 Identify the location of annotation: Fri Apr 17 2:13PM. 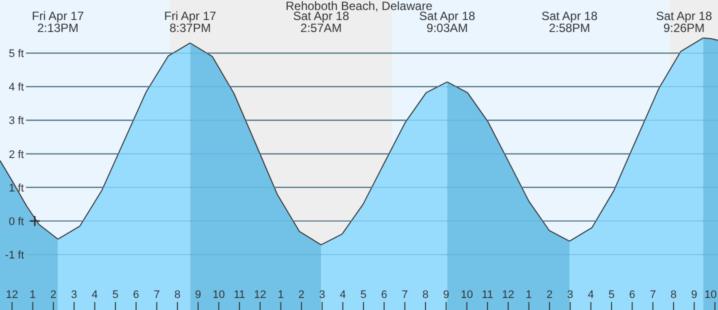
(58, 22).